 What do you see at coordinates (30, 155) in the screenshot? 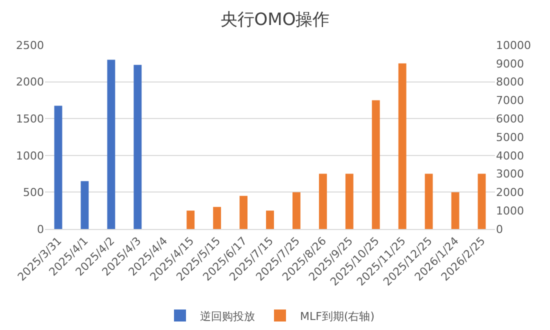
I see `y-tick-label: 1000` at bounding box center [30, 155].